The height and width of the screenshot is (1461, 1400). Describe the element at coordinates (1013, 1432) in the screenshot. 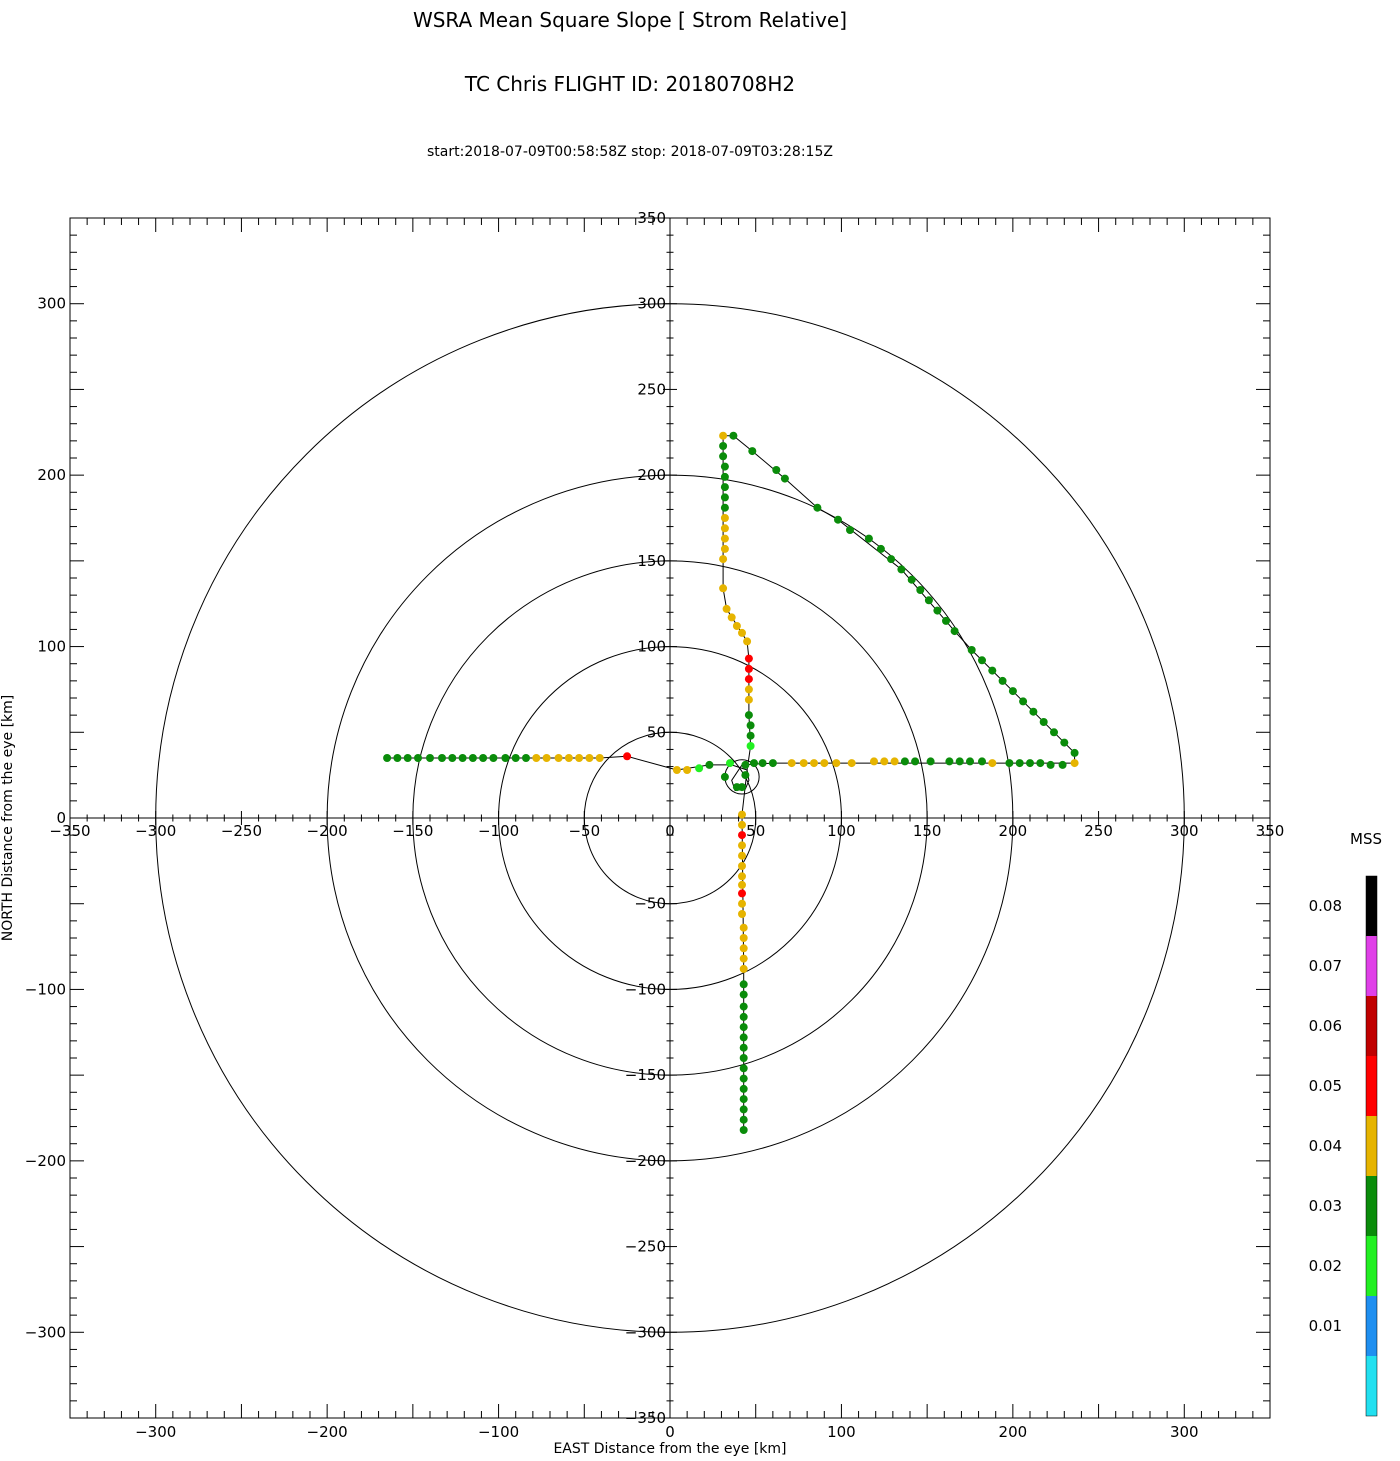

I see `x-tick-label: 200` at that location.